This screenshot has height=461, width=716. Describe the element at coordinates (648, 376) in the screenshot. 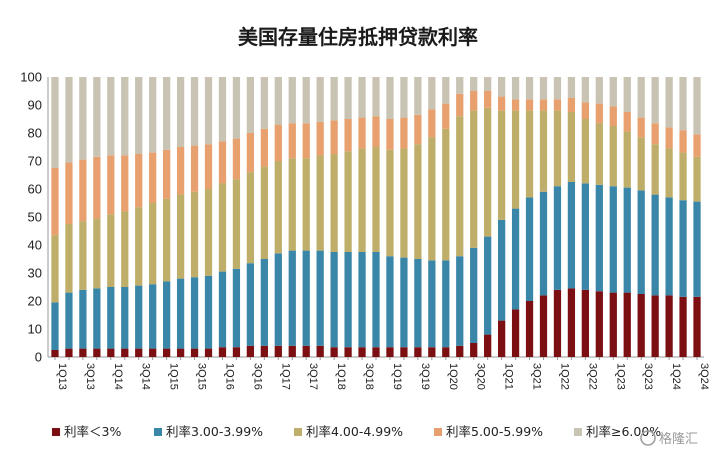

I see `x-tick-label: 3Q23` at that location.